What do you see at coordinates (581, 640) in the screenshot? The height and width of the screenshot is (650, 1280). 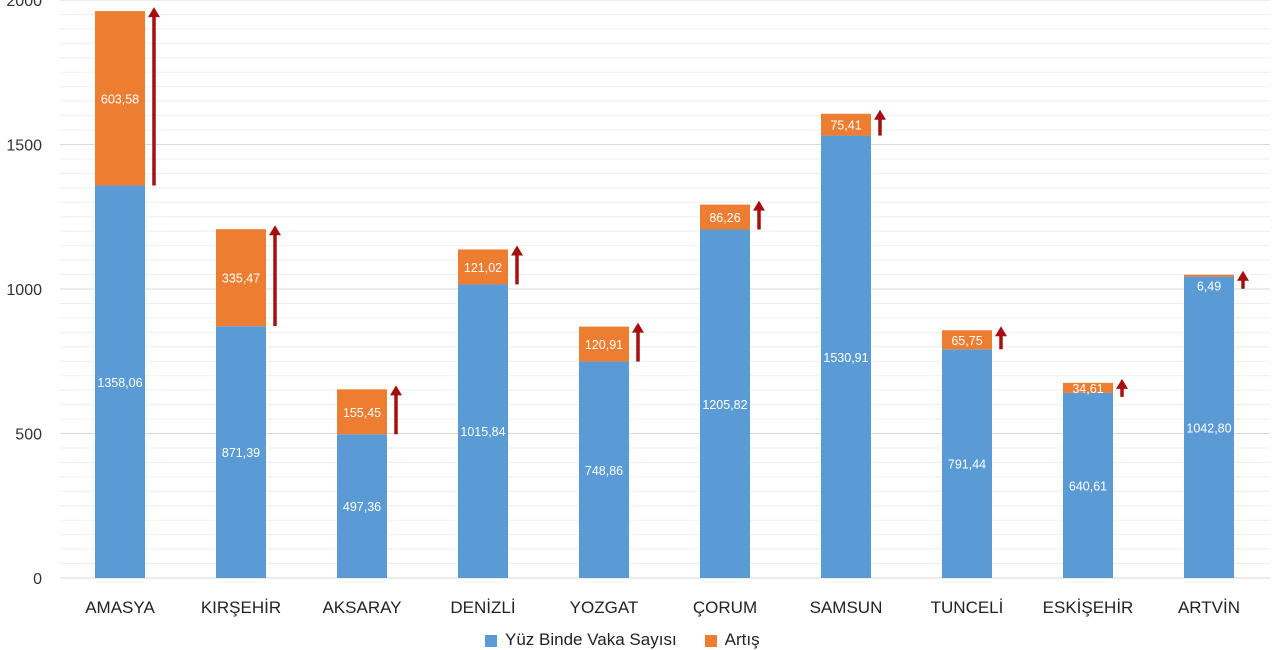 I see `legend-item-cases: Yüz Binde Vaka Sayısı` at bounding box center [581, 640].